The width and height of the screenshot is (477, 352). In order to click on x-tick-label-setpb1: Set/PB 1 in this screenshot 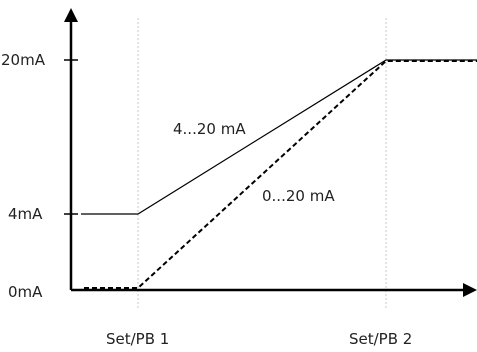, I will do `click(137, 339)`.